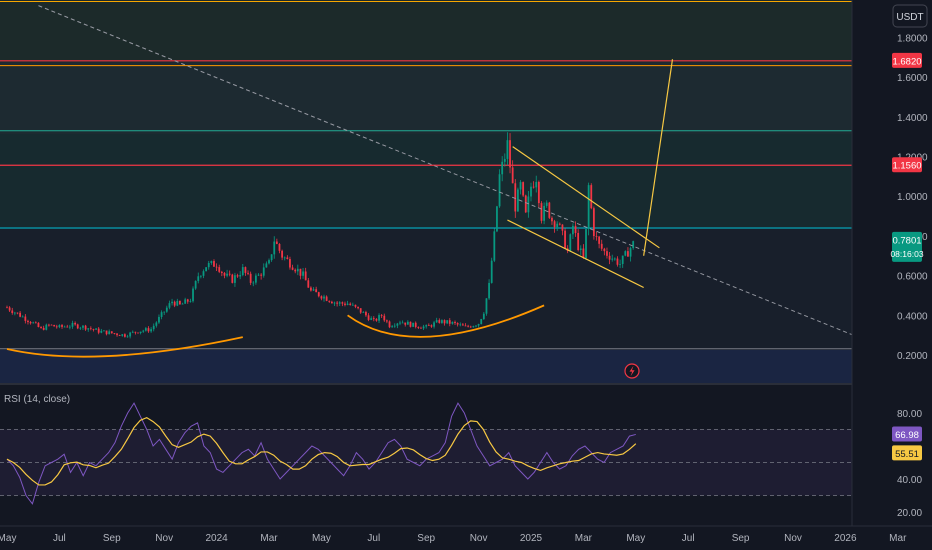 This screenshot has height=550, width=932. What do you see at coordinates (658, 157) in the screenshot?
I see `breakout-projection-line` at bounding box center [658, 157].